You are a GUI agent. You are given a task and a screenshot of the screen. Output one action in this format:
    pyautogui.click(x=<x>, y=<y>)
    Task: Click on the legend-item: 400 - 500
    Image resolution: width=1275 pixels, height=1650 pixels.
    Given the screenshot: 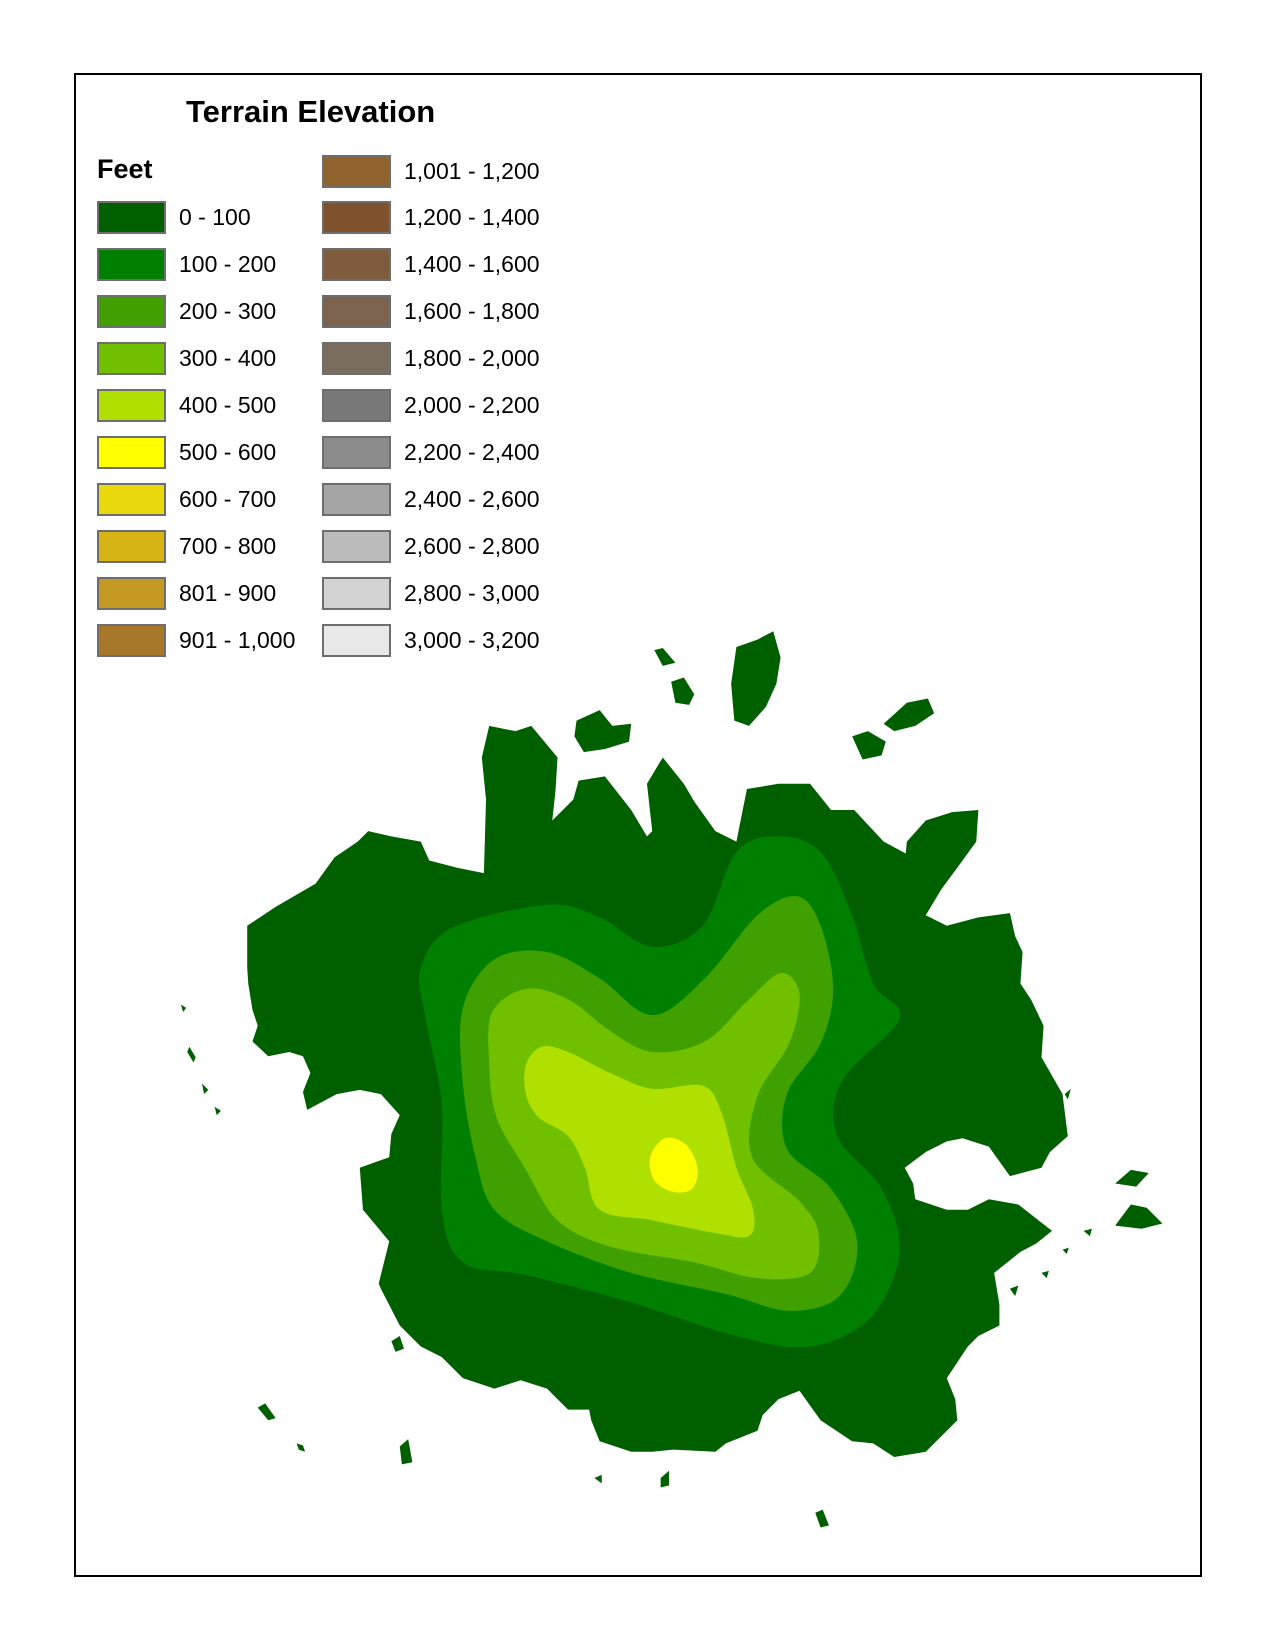 What is the action you would take?
    pyautogui.click(x=186, y=406)
    